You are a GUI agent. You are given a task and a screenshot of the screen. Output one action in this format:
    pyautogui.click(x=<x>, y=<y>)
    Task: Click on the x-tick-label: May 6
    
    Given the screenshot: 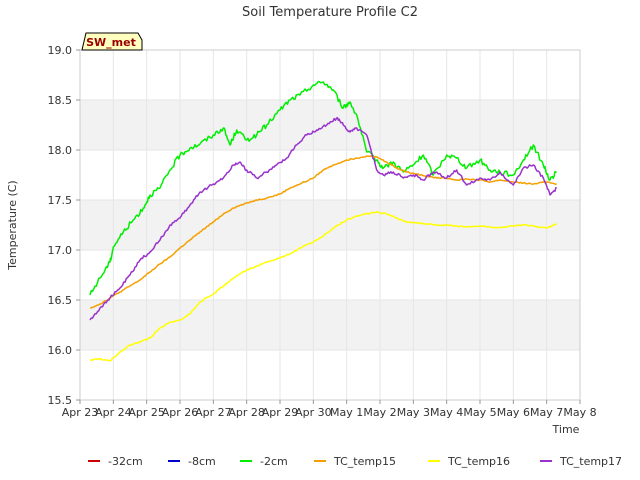 What is the action you would take?
    pyautogui.click(x=513, y=412)
    